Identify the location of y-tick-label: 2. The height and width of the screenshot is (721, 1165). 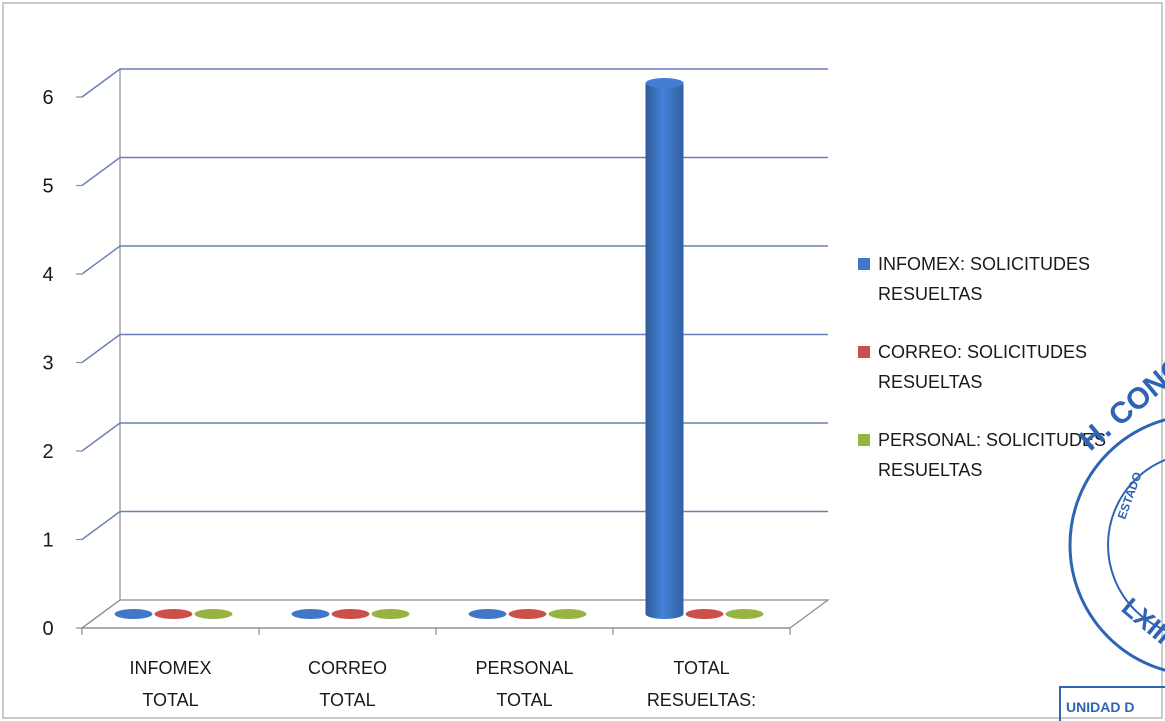
(47, 452).